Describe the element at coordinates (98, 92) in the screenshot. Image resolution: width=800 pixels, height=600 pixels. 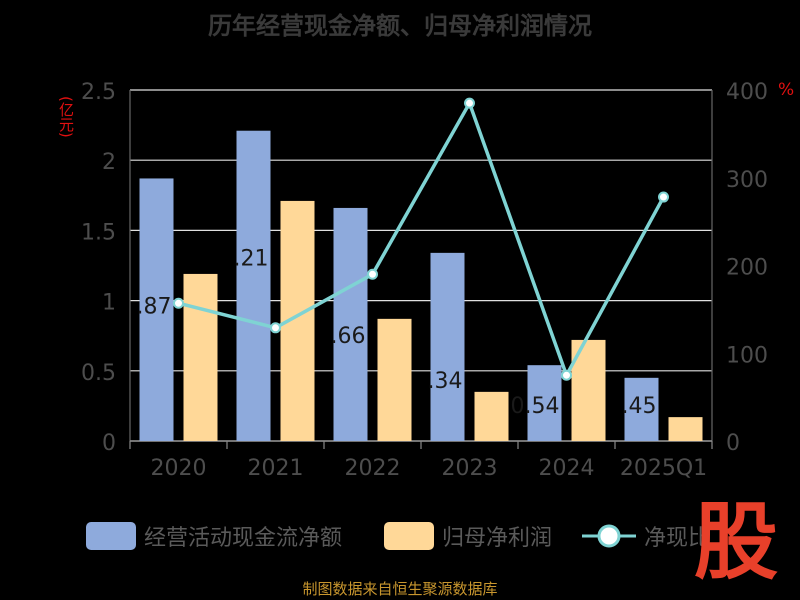
I see `y-left-tick-label: 2.5` at that location.